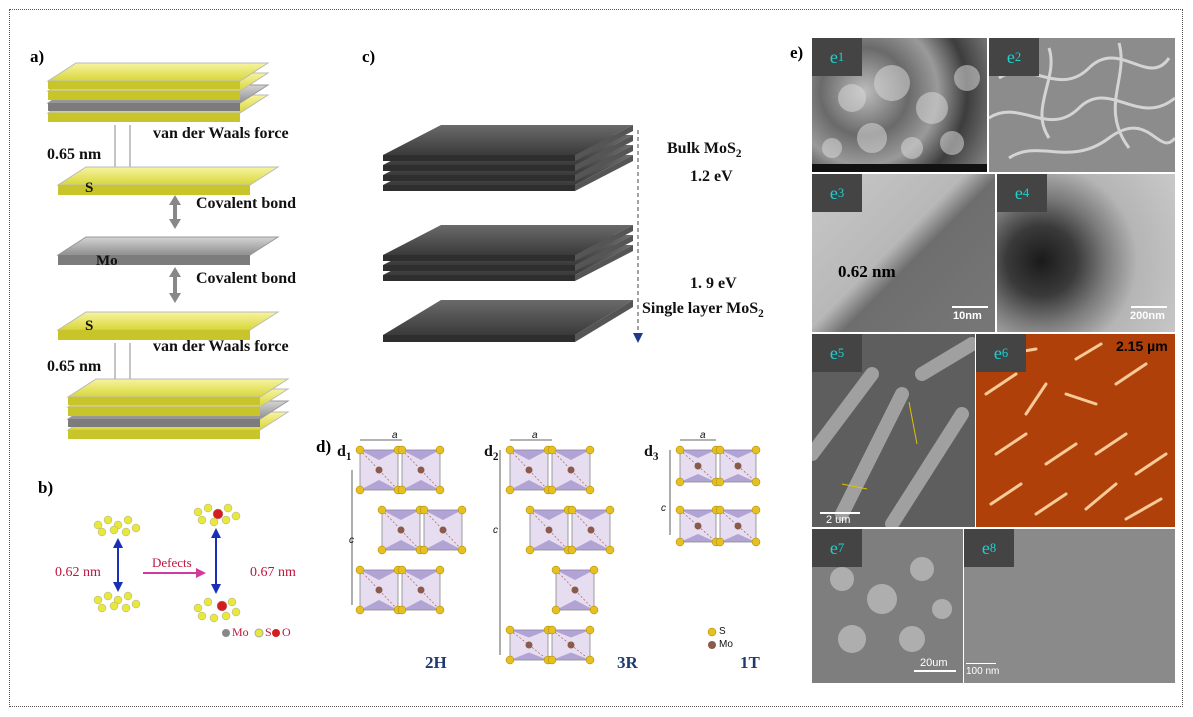  Describe the element at coordinates (273, 572) in the screenshot. I see `distance-label-right: 0.67 nm` at that location.